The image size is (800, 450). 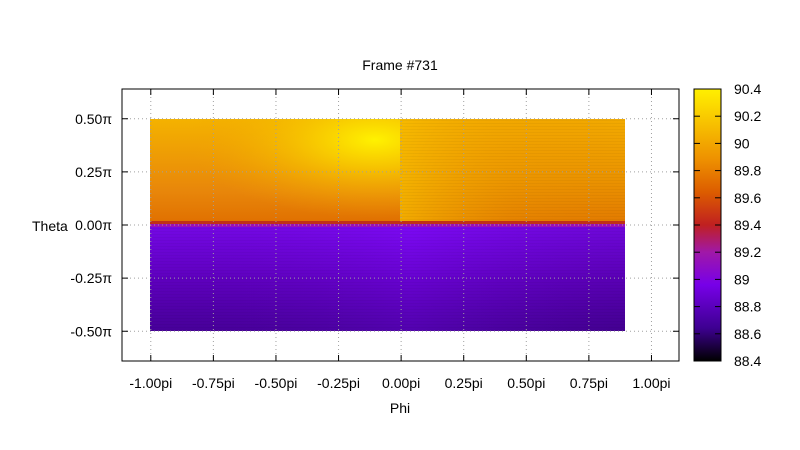 What do you see at coordinates (747, 89) in the screenshot?
I see `colorbar-tick-label: 90.4` at bounding box center [747, 89].